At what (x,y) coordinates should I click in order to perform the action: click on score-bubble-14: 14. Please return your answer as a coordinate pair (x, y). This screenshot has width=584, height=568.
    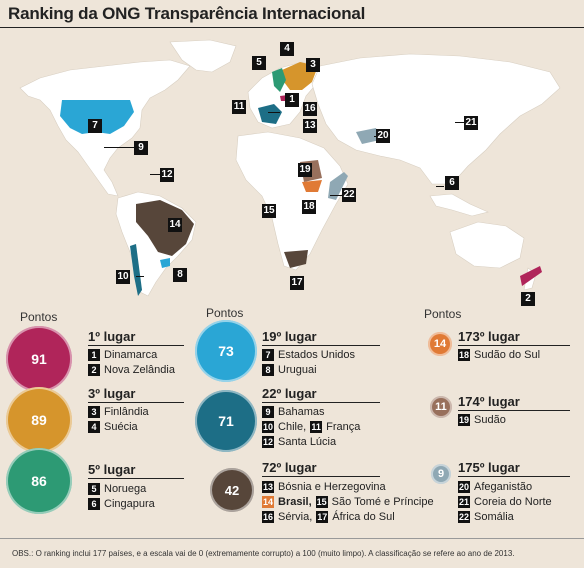
    Looking at the image, I should click on (440, 344).